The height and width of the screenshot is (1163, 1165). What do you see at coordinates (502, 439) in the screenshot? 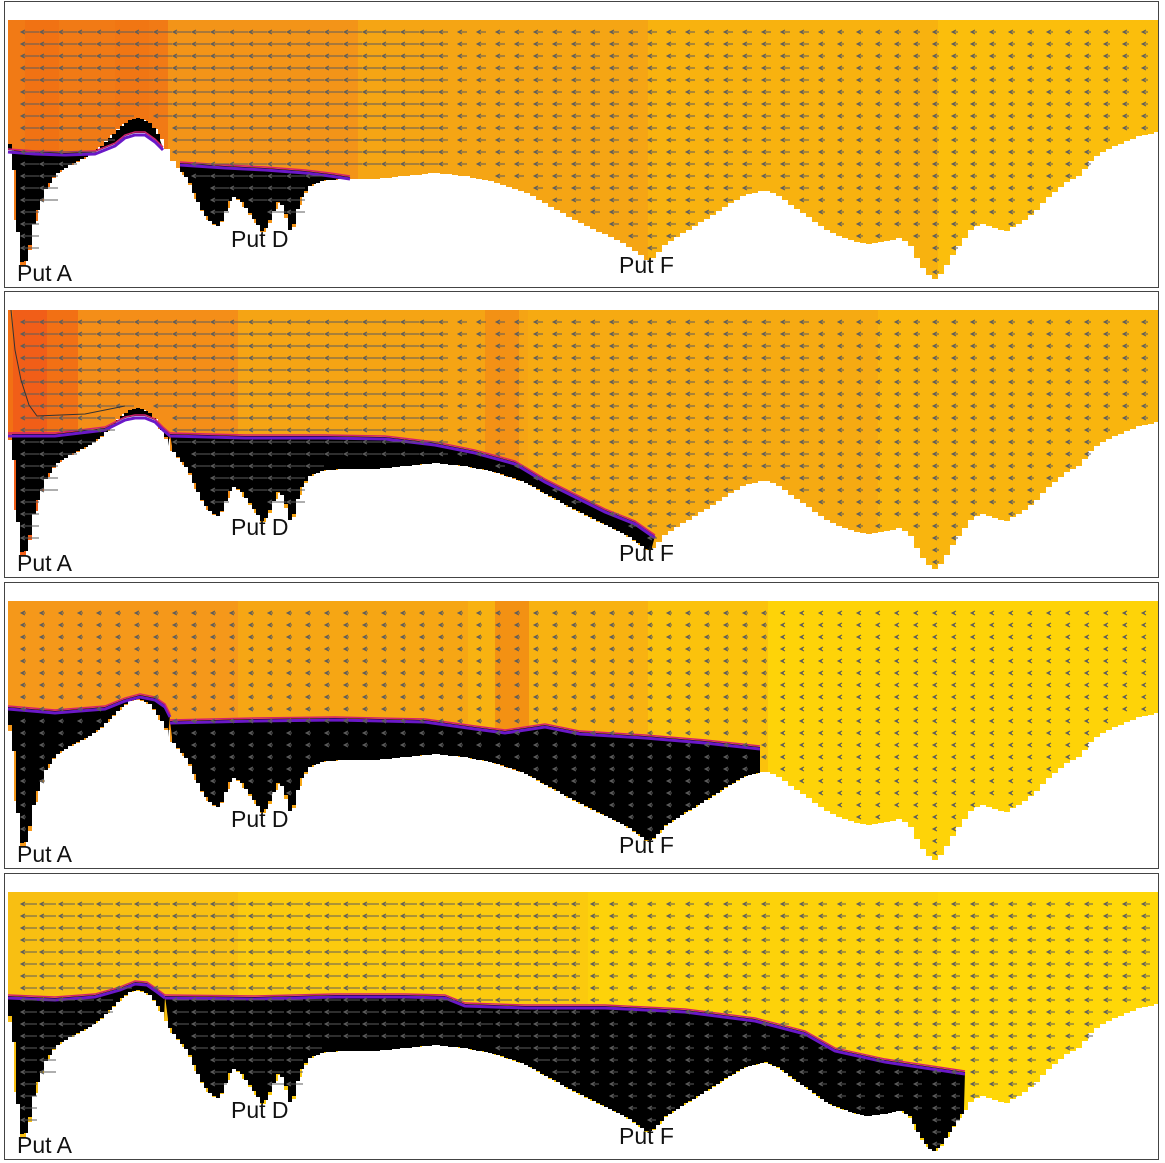
I see `warm-band` at bounding box center [502, 439].